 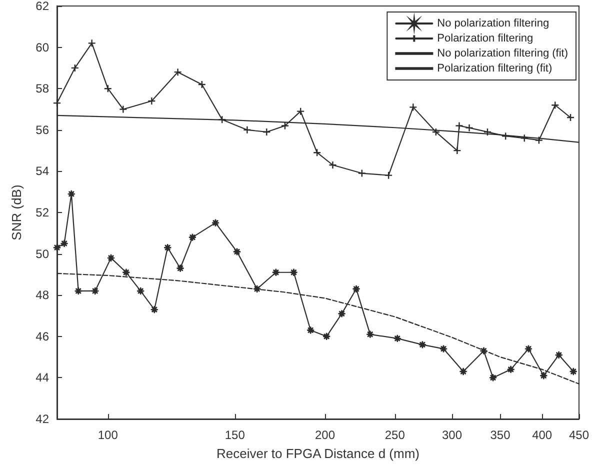 I want to click on legend-label: No polarization filtering (fit), so click(x=502, y=54).